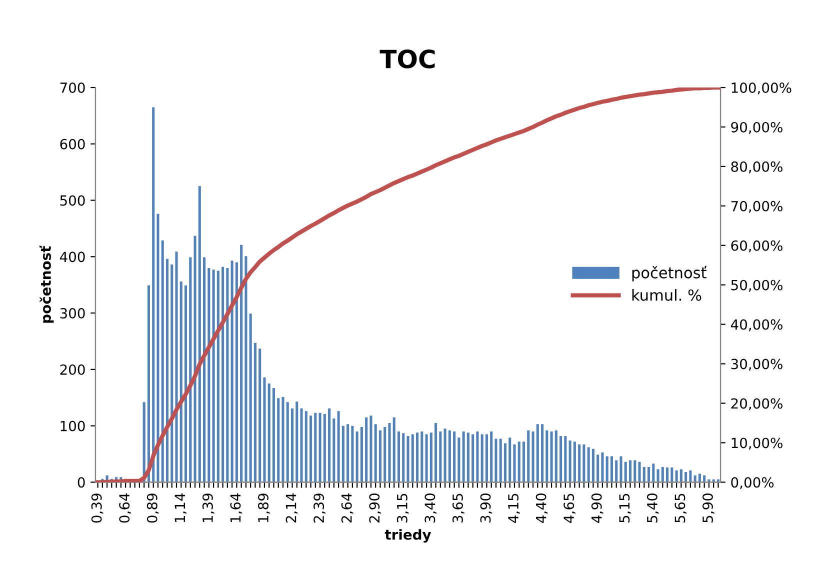 Image resolution: width=816 pixels, height=572 pixels. I want to click on x-tick-label: 2,64, so click(347, 508).